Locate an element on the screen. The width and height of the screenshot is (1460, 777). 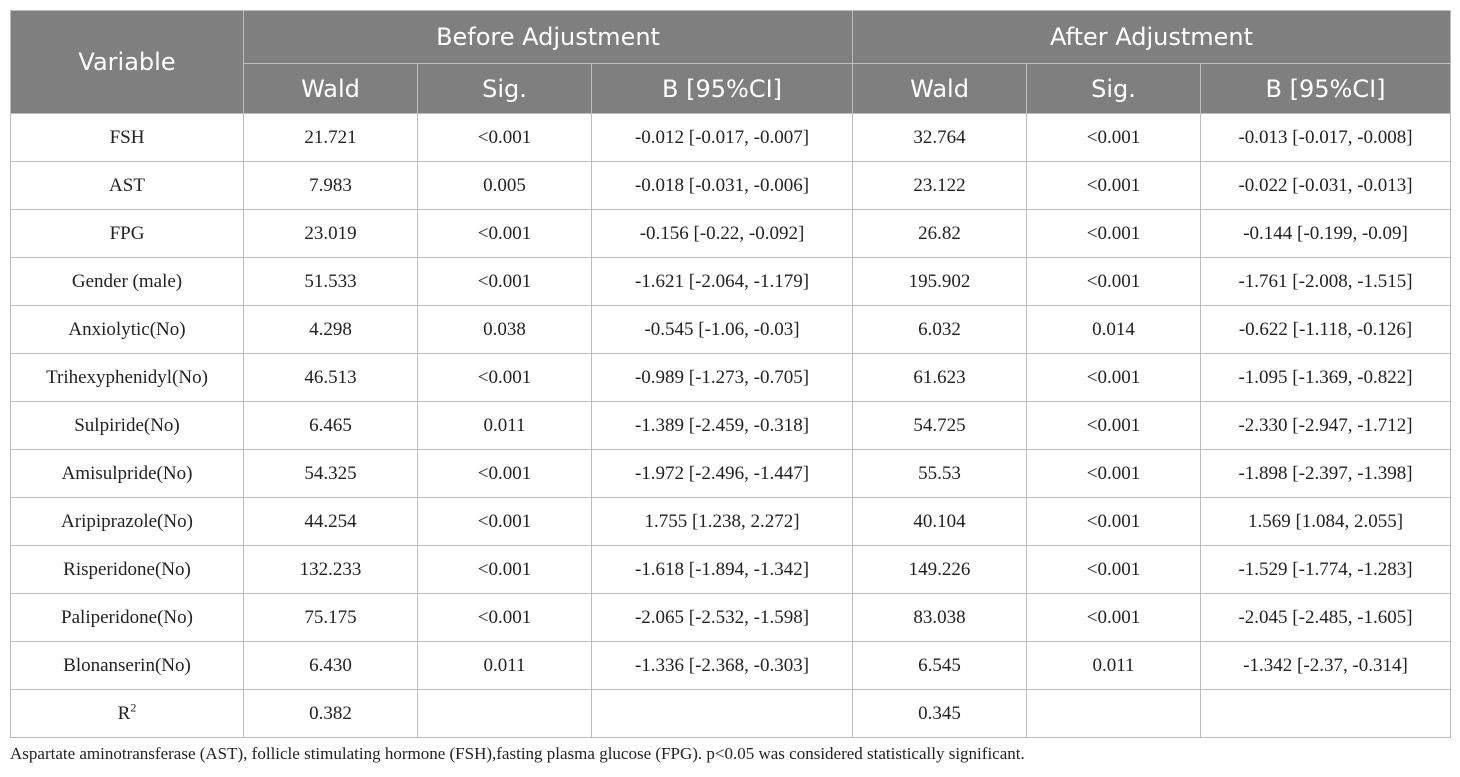
header-b-before: B [95%CI] is located at coordinates (722, 88).